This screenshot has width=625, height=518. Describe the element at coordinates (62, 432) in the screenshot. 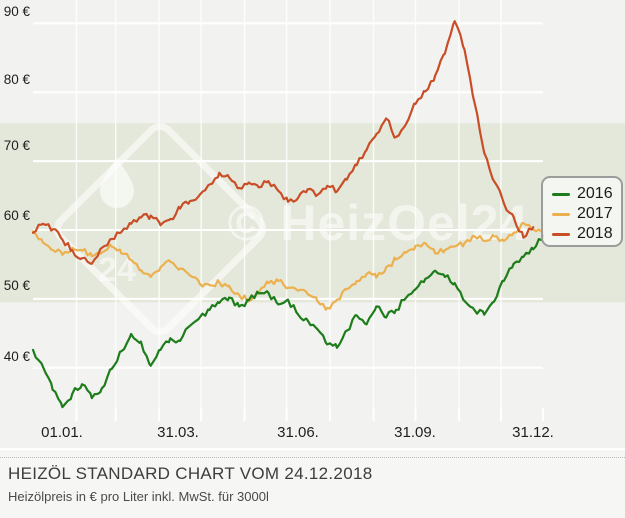

I see `x-axis-label: 01.01.` at that location.